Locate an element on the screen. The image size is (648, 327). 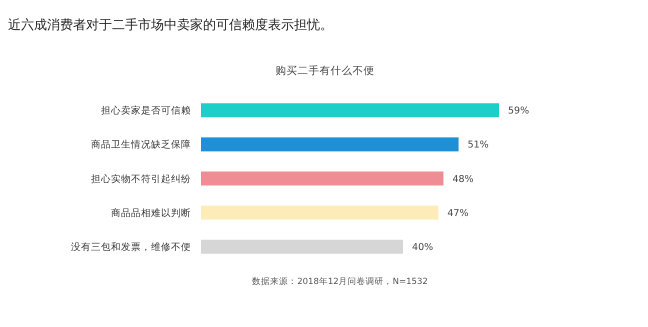
y-tick-label: 担心卖家是否可信赖 is located at coordinates (146, 110).